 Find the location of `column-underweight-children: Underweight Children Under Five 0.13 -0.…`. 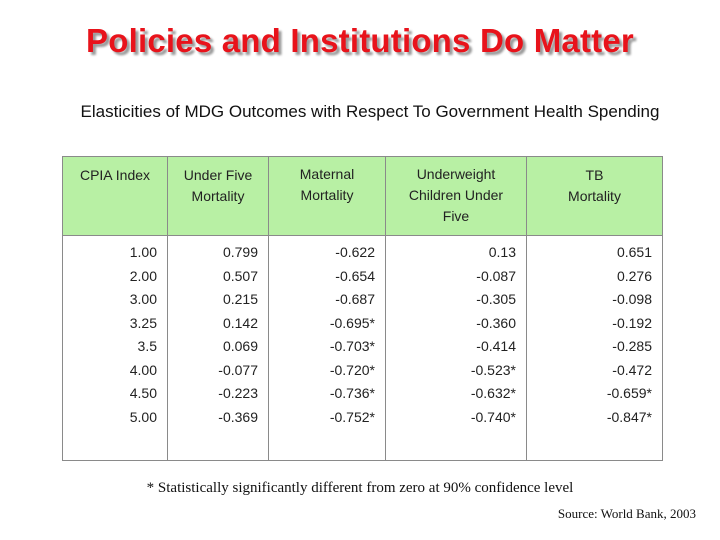

column-underweight-children: Underweight Children Under Five 0.13 -0.… is located at coordinates (455, 308).